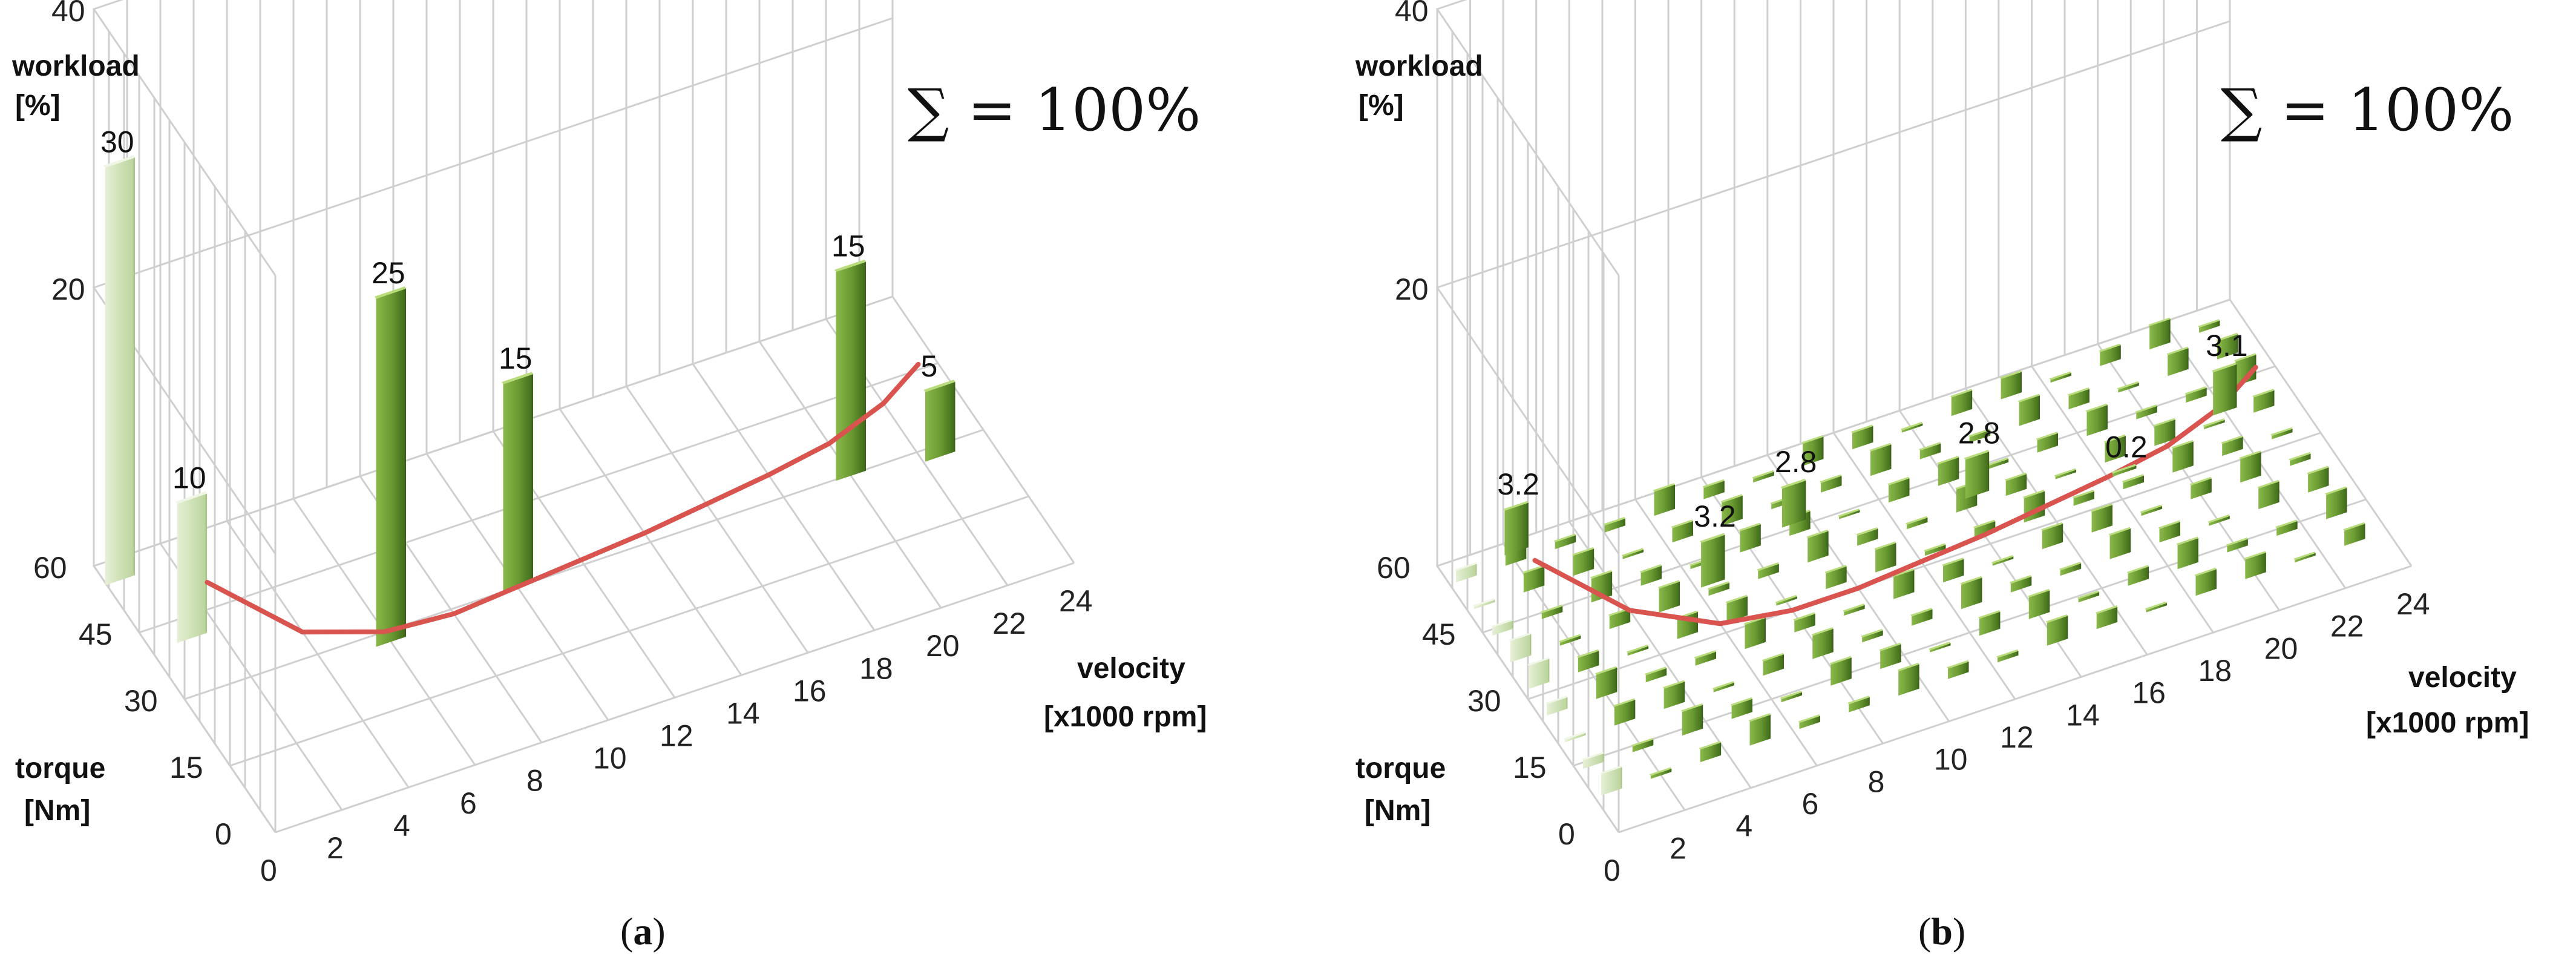 The width and height of the screenshot is (2576, 957). I want to click on x-tick-label: 0, so click(1612, 870).